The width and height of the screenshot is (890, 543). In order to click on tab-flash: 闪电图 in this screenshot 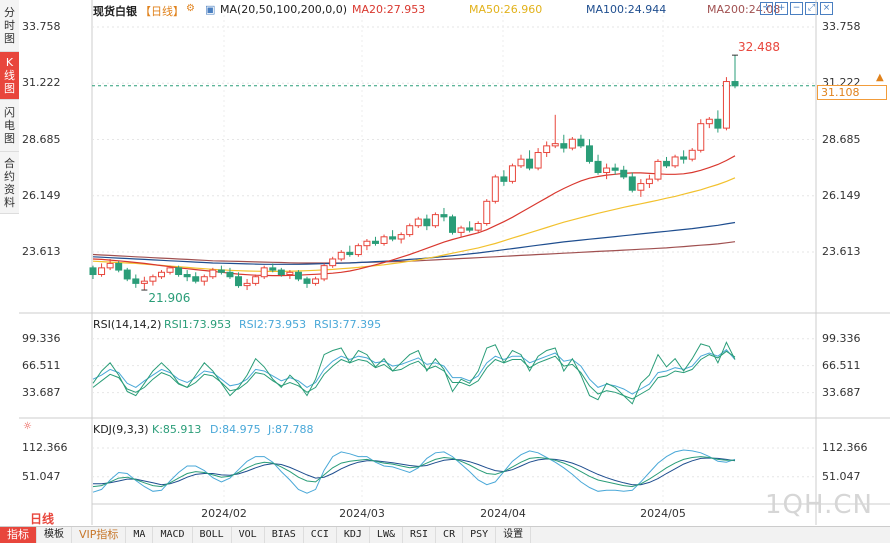, I will do `click(9, 126)`.